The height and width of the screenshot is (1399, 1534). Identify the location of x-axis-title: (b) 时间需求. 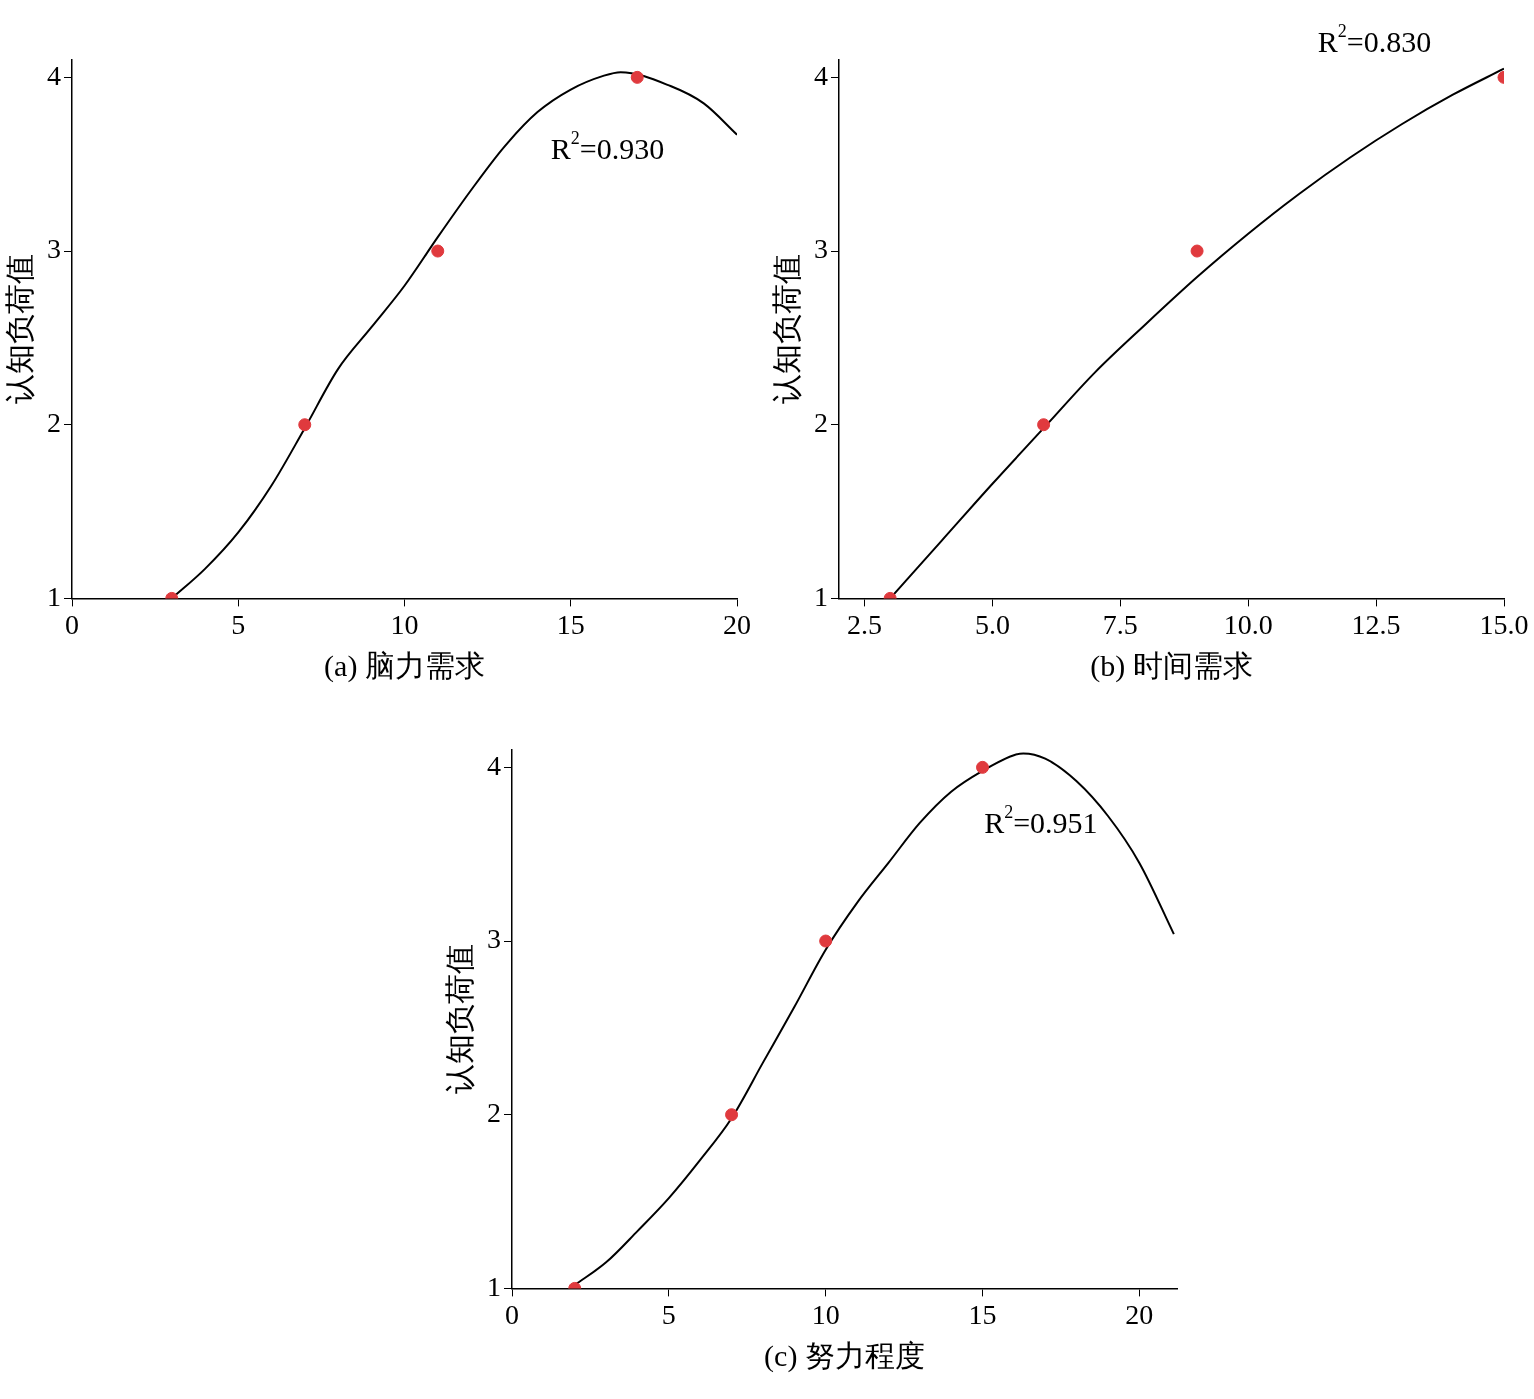
(1171, 665).